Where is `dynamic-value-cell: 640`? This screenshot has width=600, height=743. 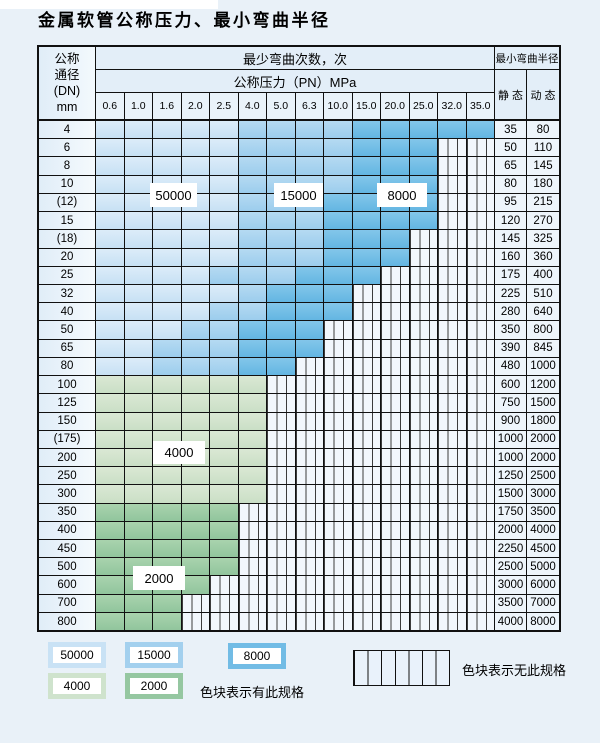 dynamic-value-cell: 640 is located at coordinates (543, 312).